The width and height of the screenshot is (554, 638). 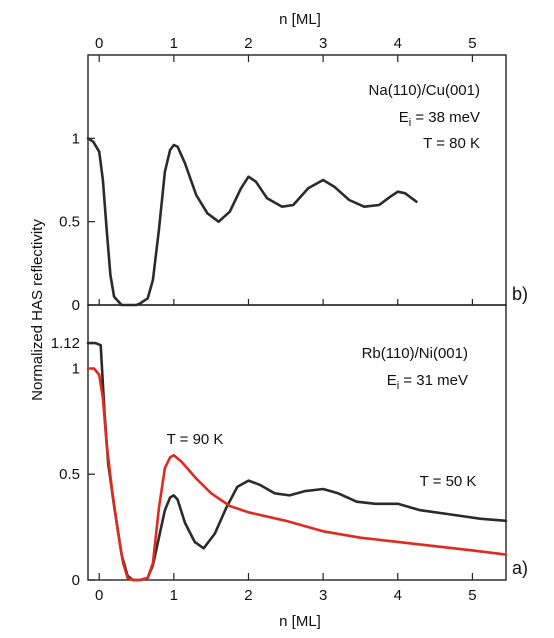 What do you see at coordinates (398, 43) in the screenshot?
I see `top-x-tick-label: 4` at bounding box center [398, 43].